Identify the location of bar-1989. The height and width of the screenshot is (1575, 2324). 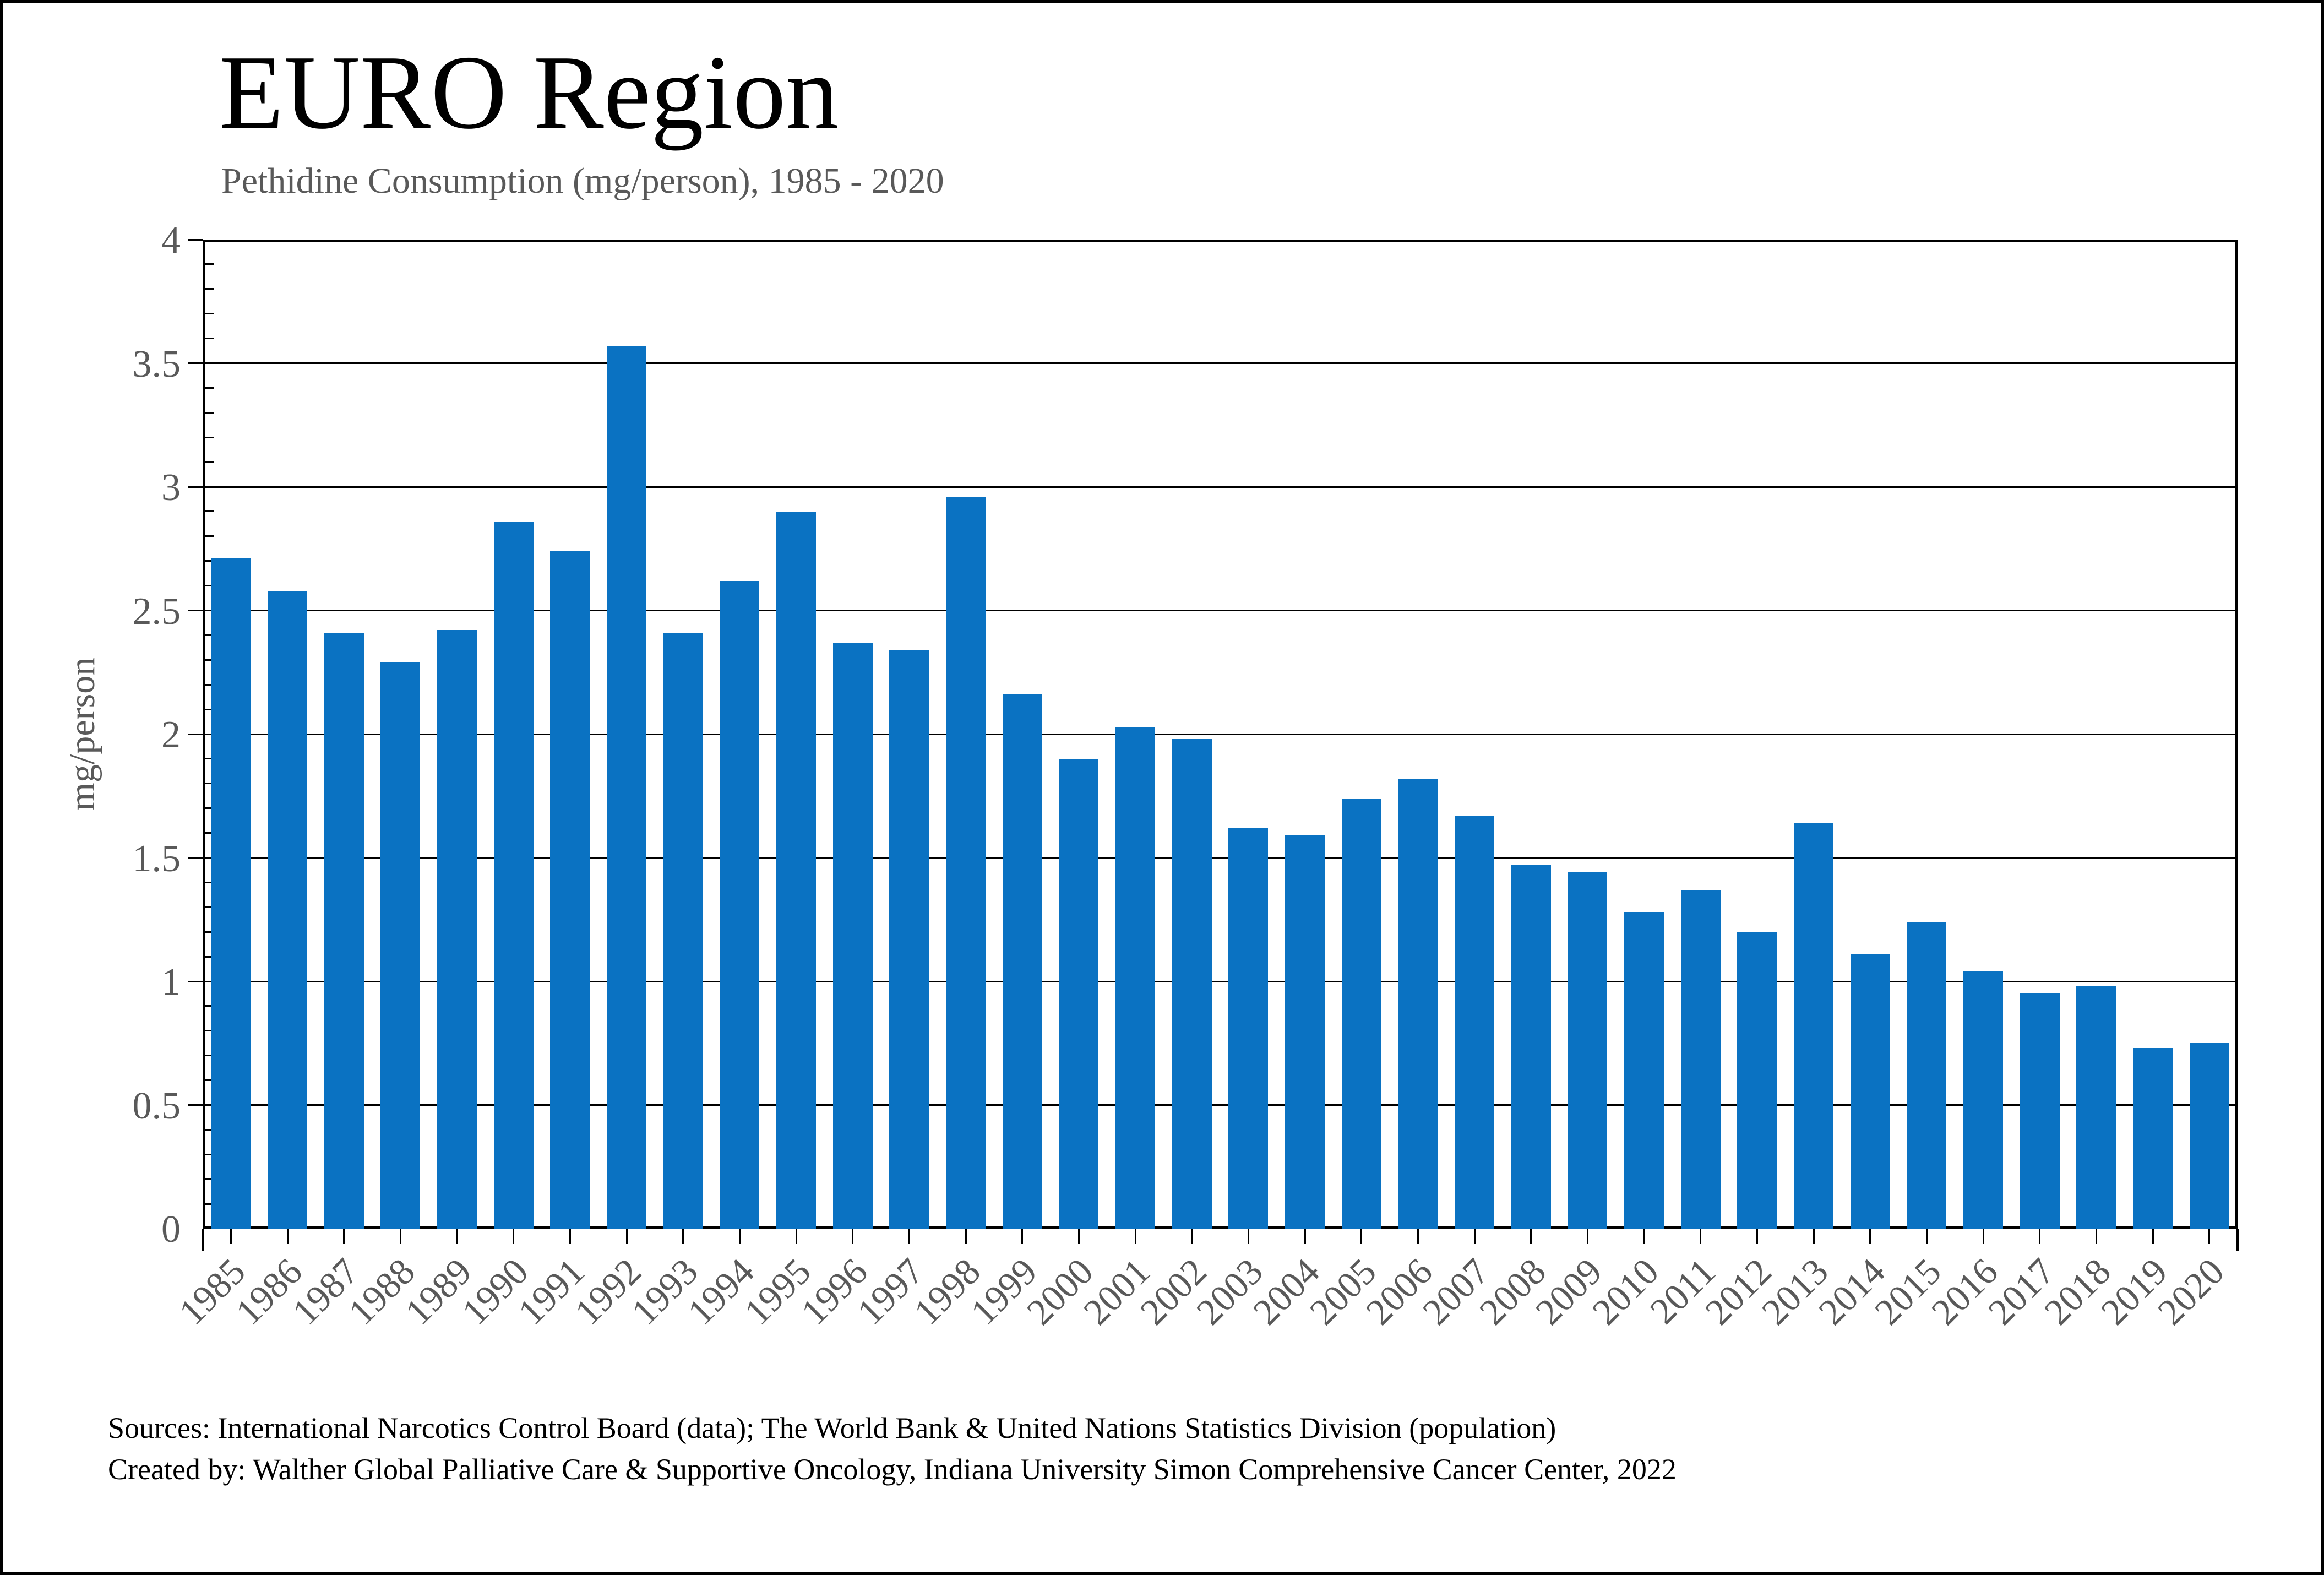
(457, 930).